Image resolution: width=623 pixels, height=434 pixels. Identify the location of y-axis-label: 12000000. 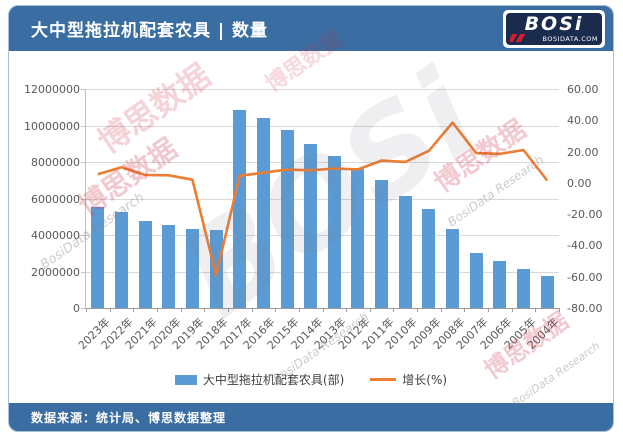
(52, 89).